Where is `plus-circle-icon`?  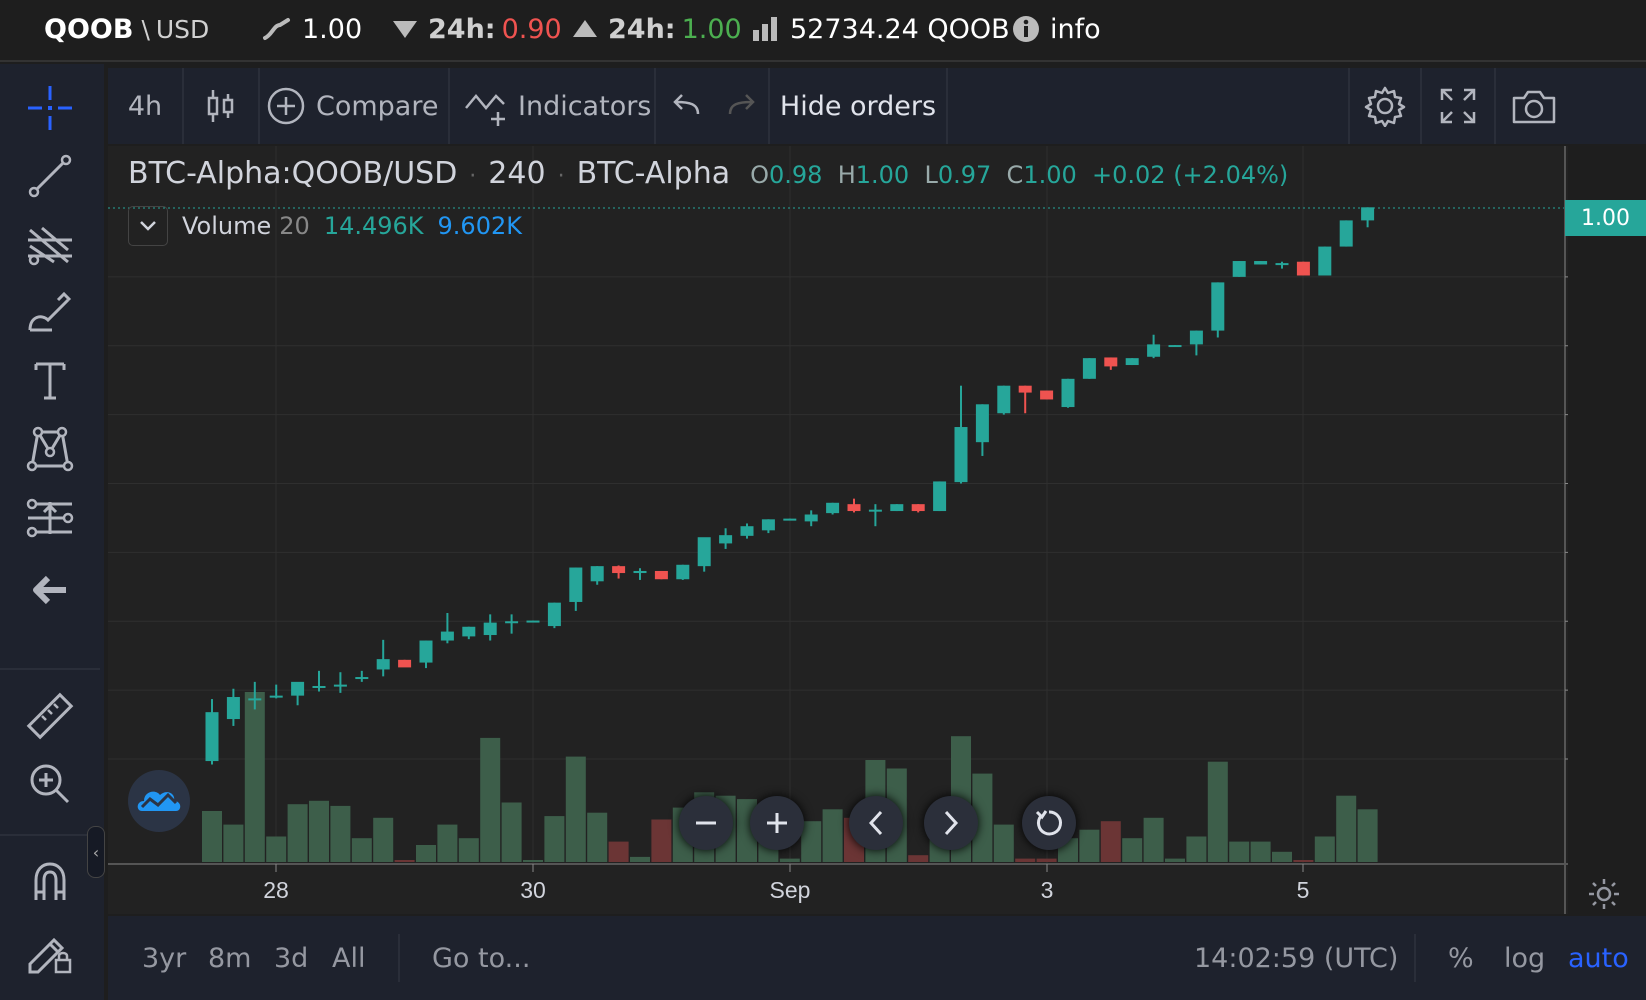 plus-circle-icon is located at coordinates (286, 106).